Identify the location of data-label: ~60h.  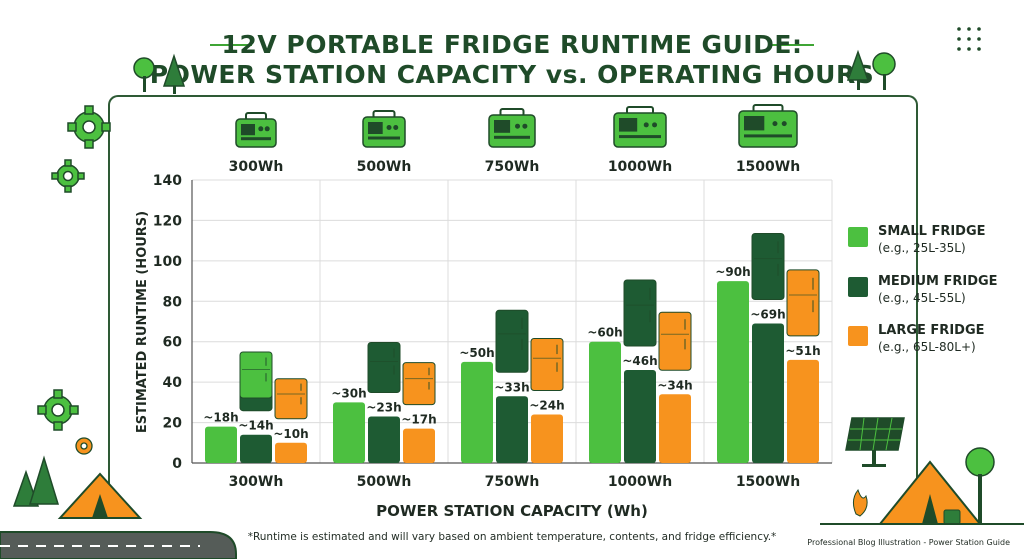
(604, 333).